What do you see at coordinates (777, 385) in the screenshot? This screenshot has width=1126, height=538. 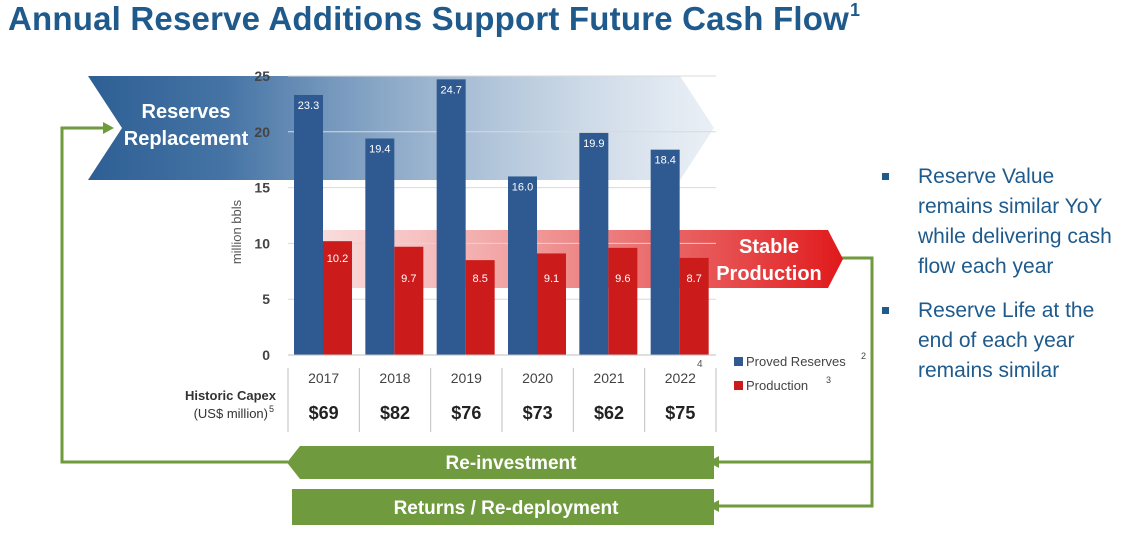 I see `legend-label-production: Production` at bounding box center [777, 385].